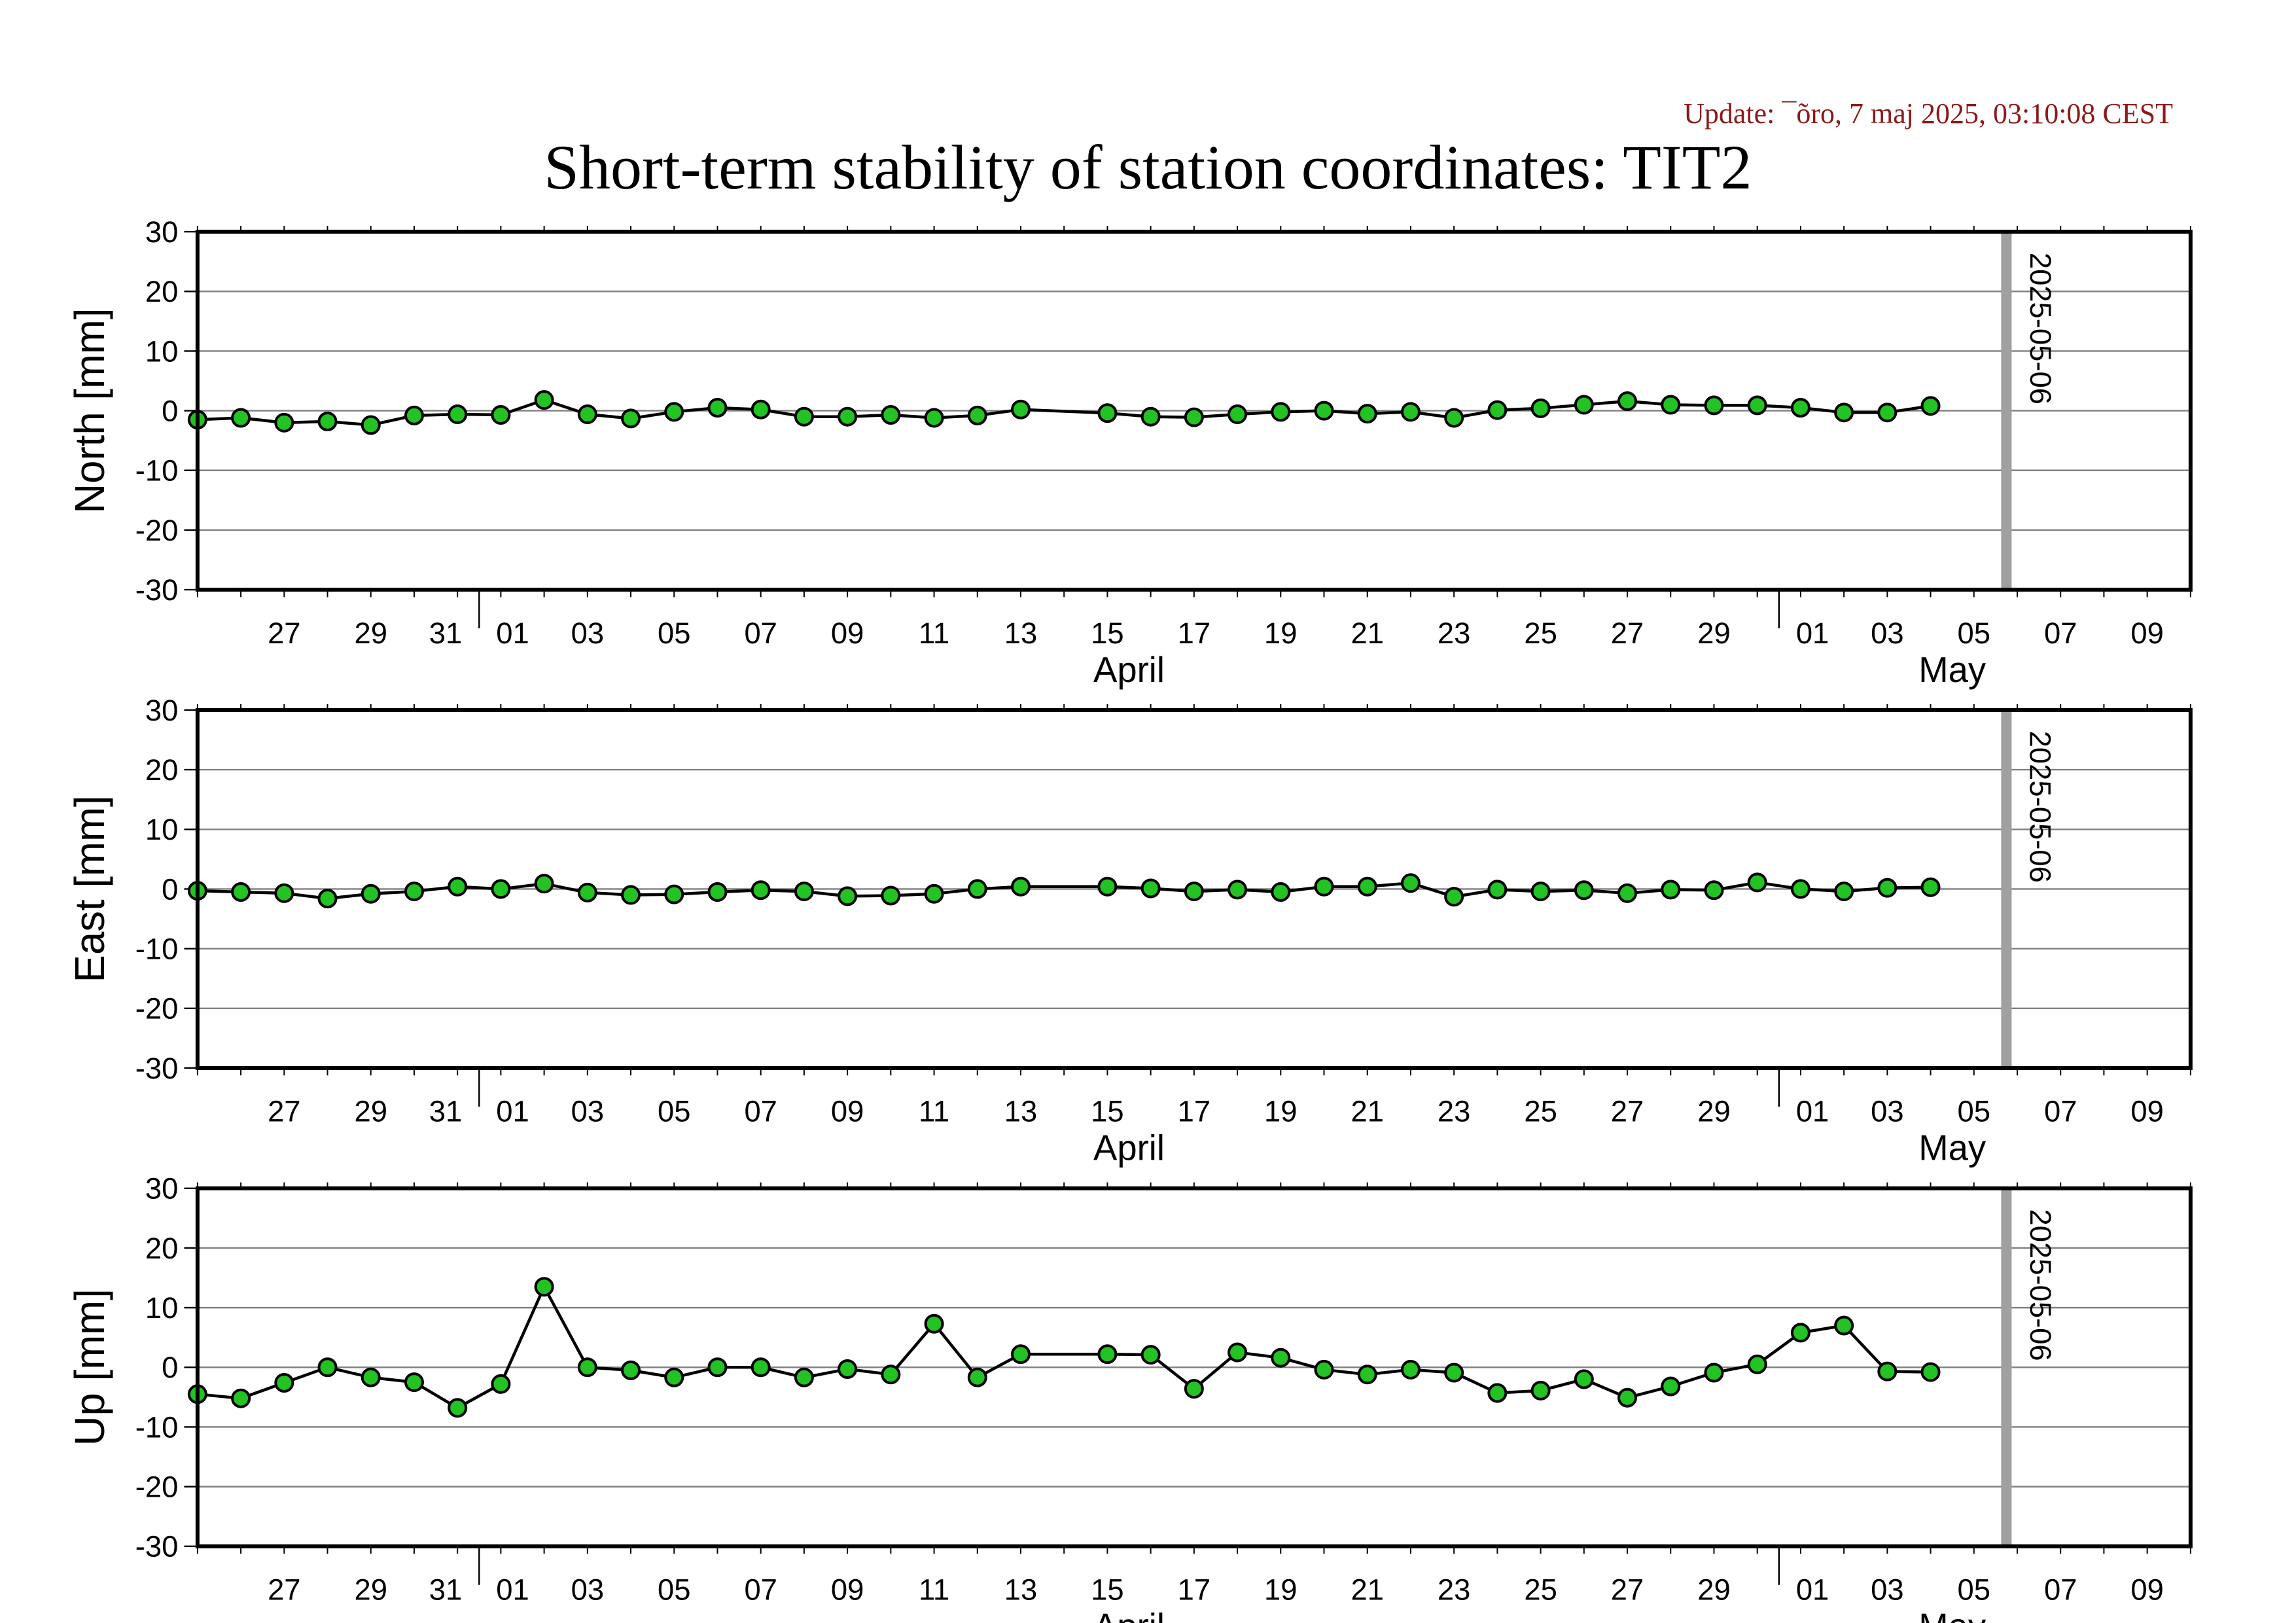 The height and width of the screenshot is (1623, 2296). What do you see at coordinates (1064, 1346) in the screenshot?
I see `series-line` at bounding box center [1064, 1346].